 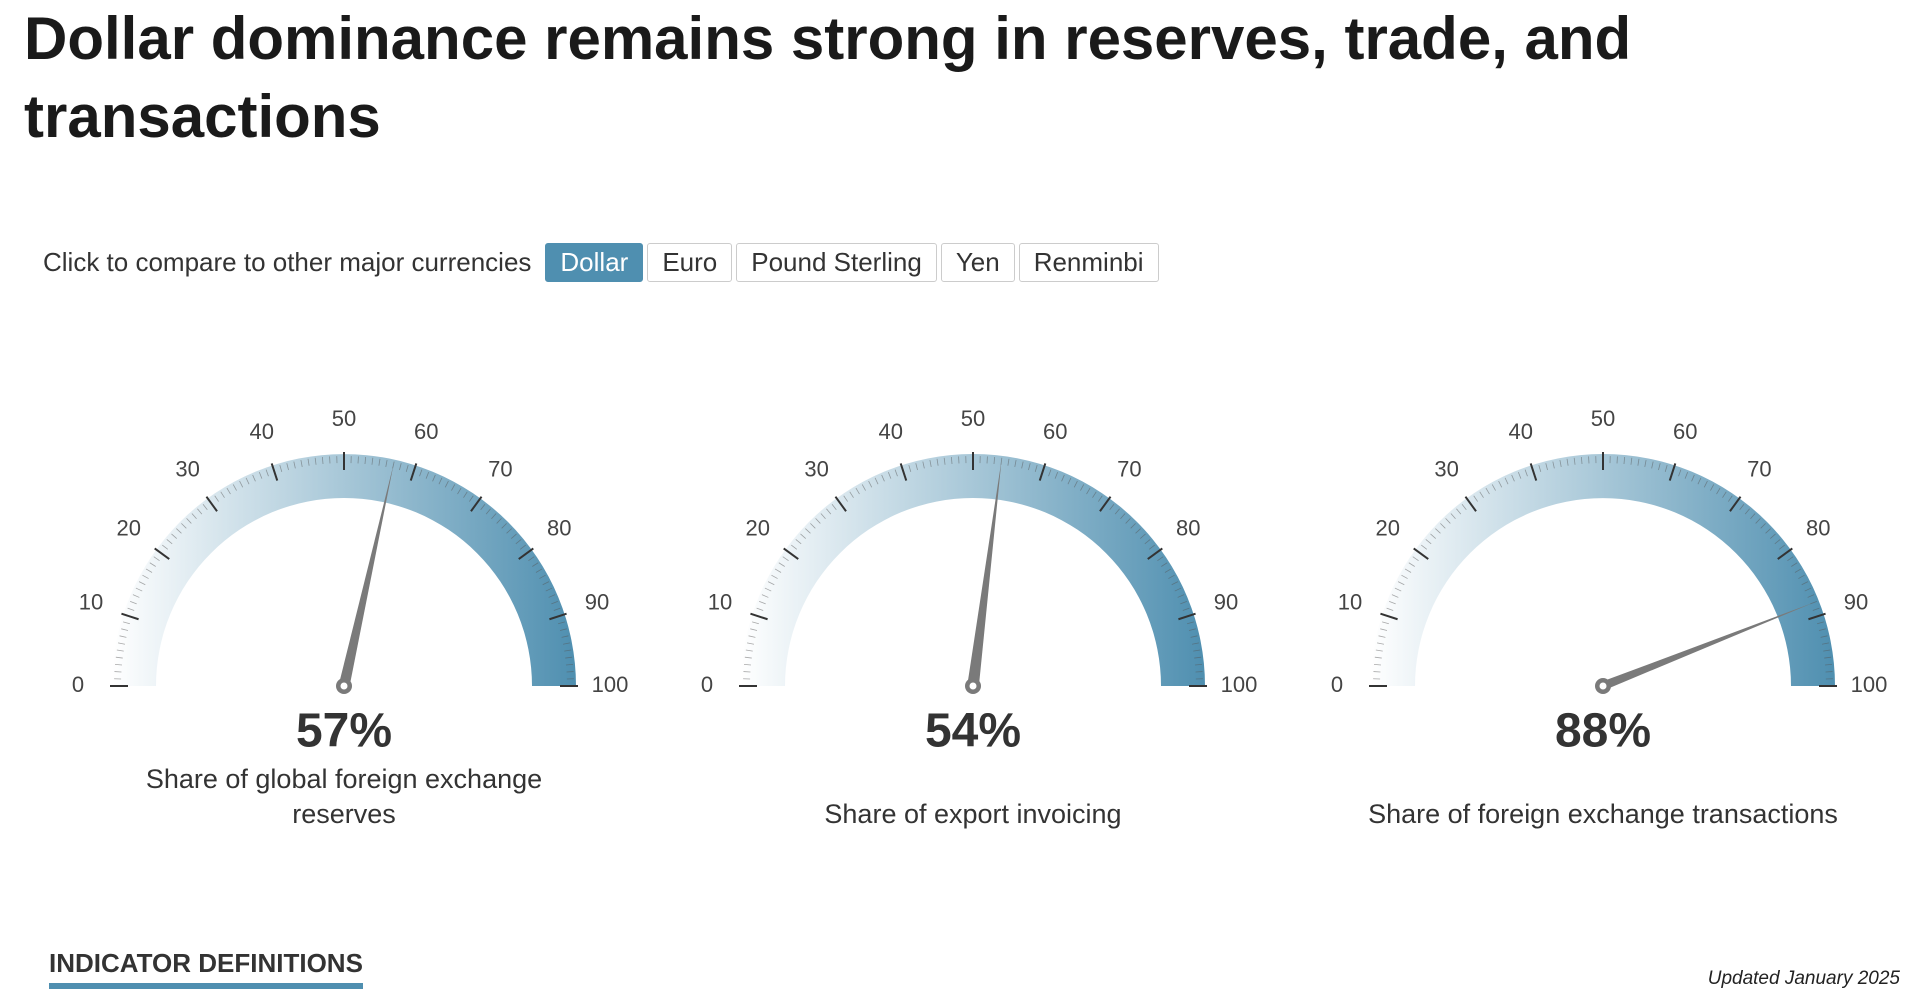 What do you see at coordinates (610, 684) in the screenshot?
I see `gauge-tick-label: 100` at bounding box center [610, 684].